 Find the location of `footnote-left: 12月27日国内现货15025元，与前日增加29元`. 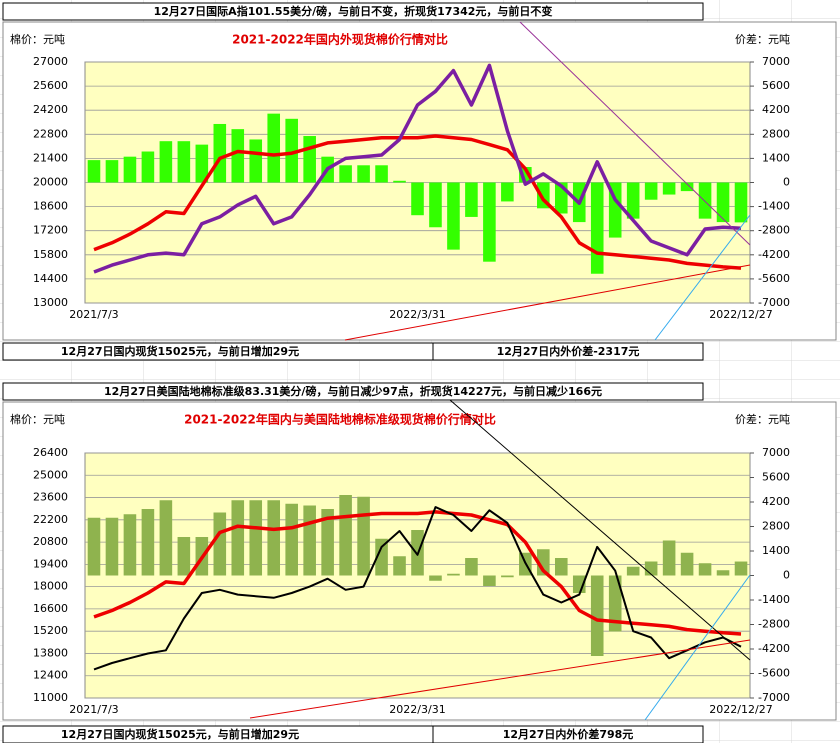

footnote-left: 12月27日国内现货15025元，与前日增加29元 is located at coordinates (180, 351).